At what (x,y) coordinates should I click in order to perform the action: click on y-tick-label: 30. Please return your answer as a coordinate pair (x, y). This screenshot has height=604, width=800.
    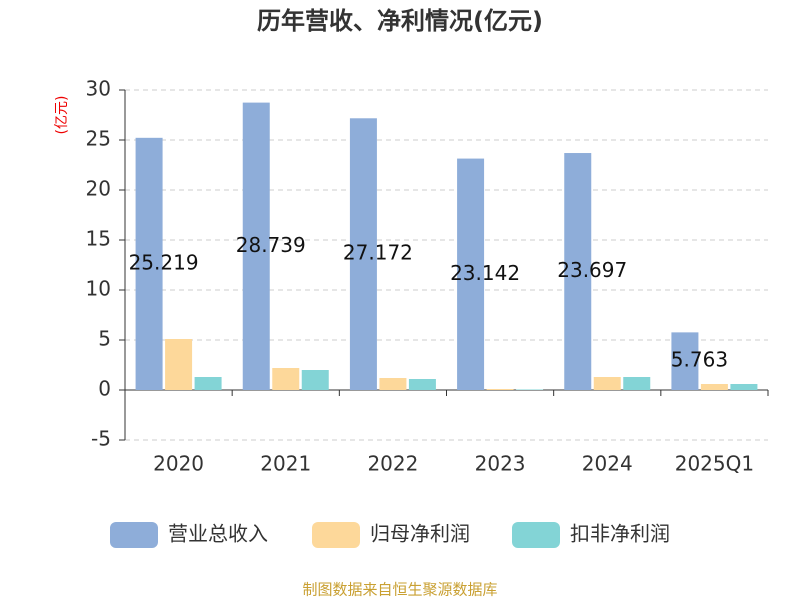
    Looking at the image, I should click on (98, 89).